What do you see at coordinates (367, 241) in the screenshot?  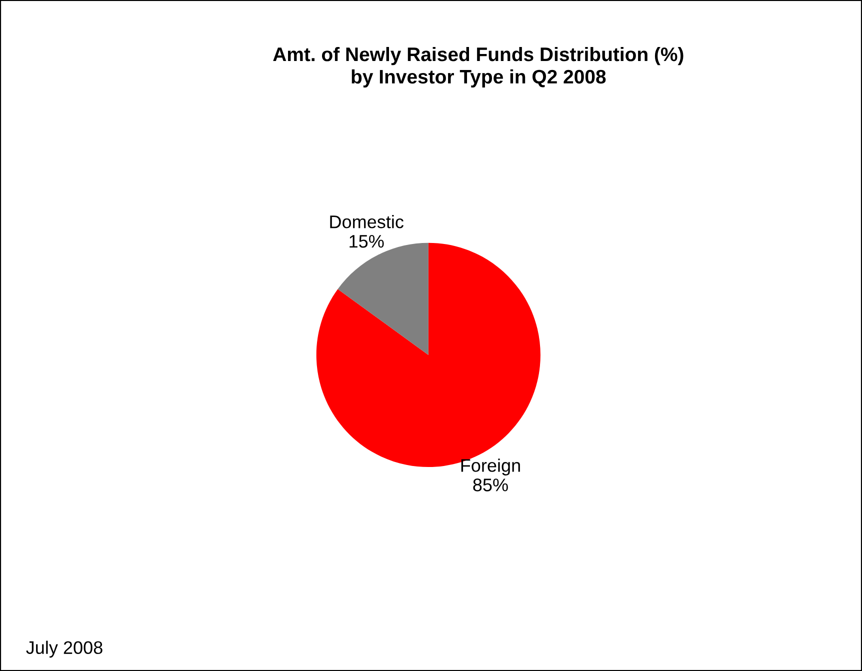 I see `data-label: 15%` at bounding box center [367, 241].